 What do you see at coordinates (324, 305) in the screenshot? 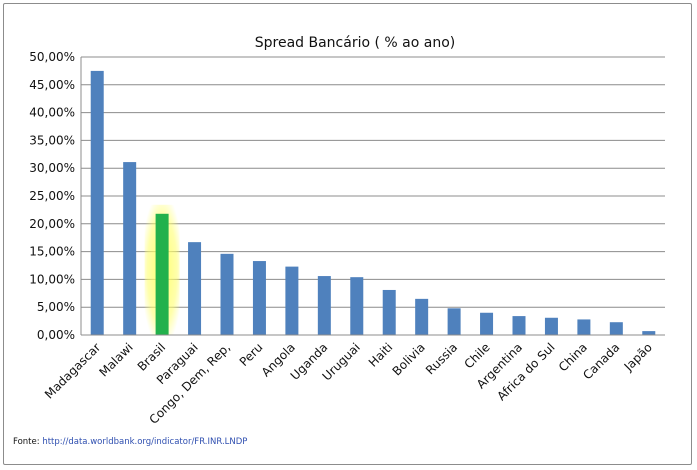
I see `bar-uganda` at bounding box center [324, 305].